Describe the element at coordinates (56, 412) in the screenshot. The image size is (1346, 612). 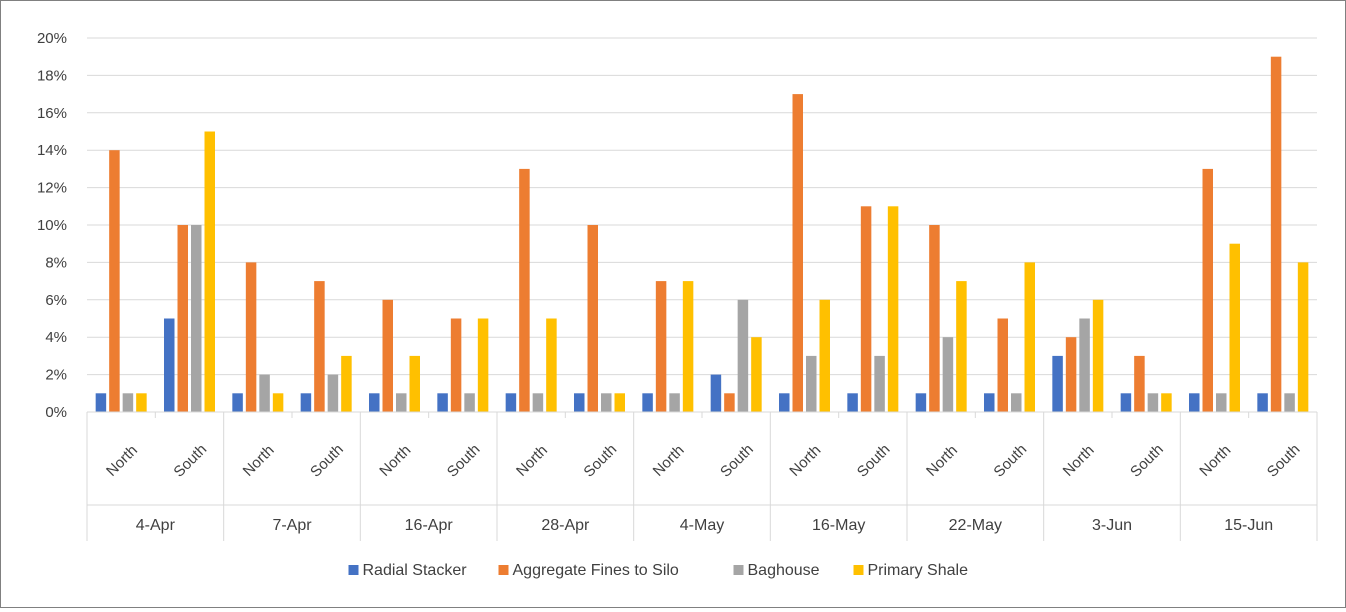
I see `y-tick-label: 0%` at that location.